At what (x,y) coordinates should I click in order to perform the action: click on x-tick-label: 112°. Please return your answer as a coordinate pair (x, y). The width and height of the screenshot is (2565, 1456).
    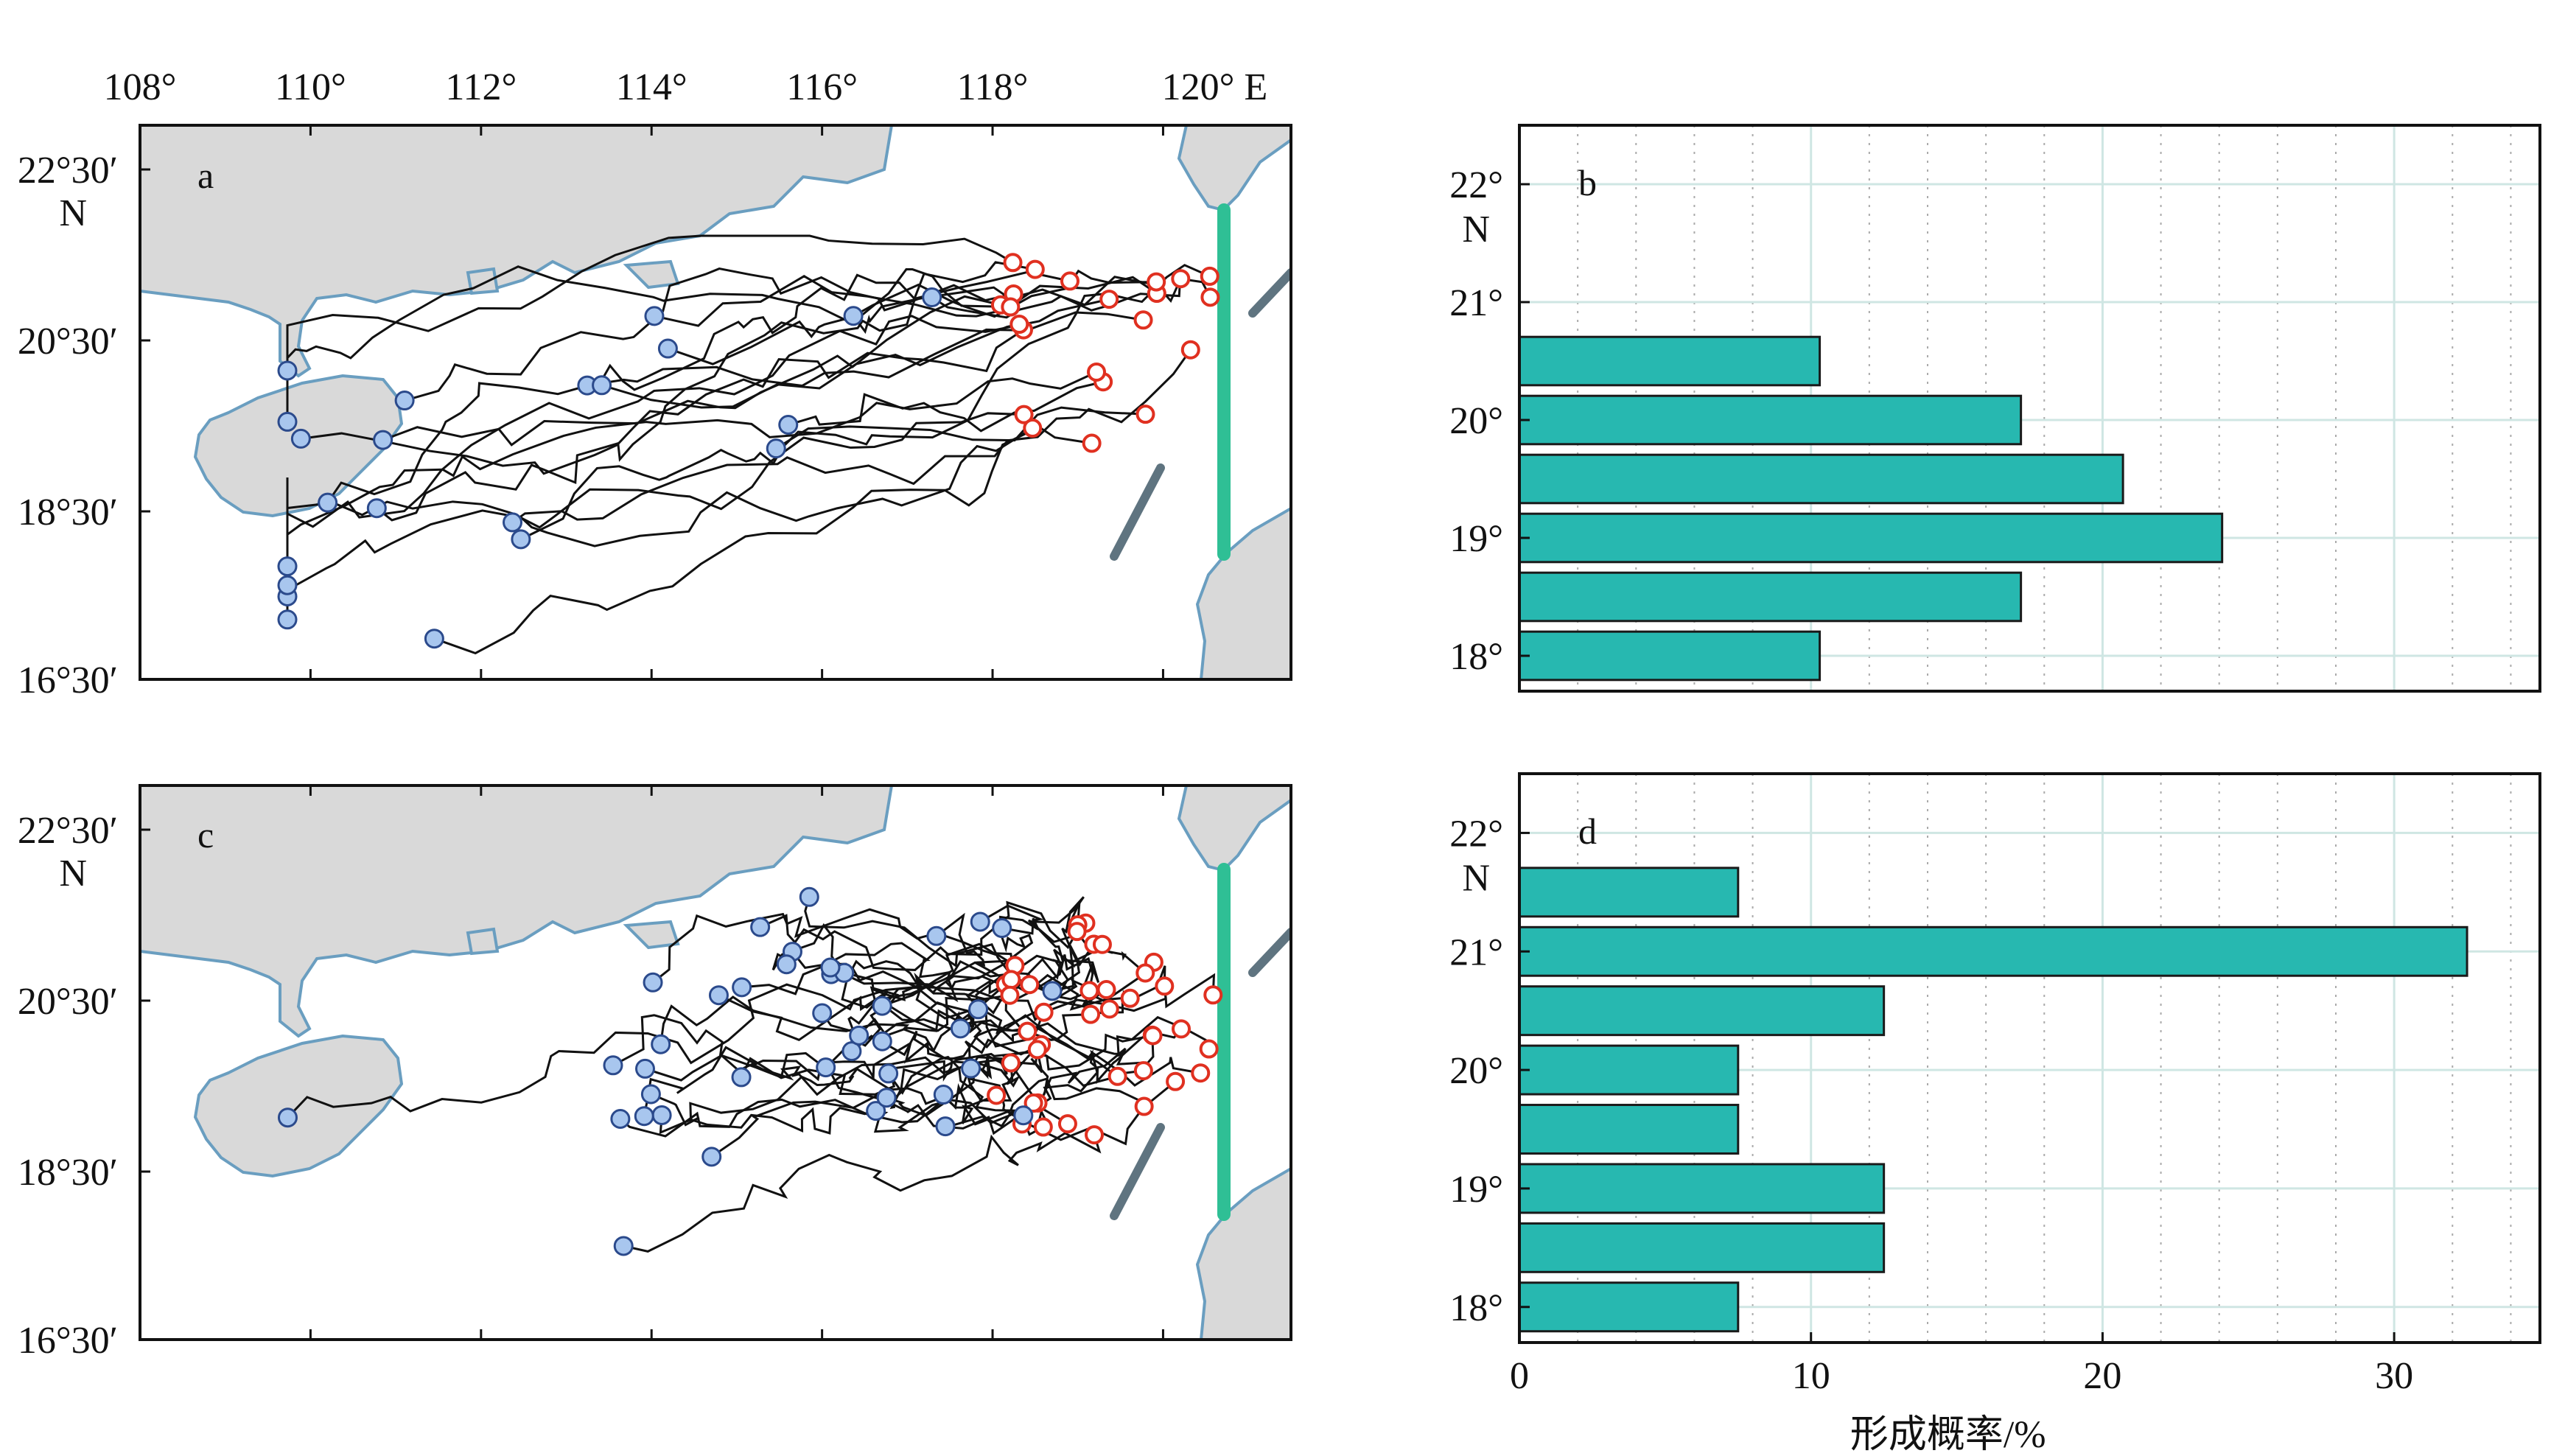
    Looking at the image, I should click on (481, 87).